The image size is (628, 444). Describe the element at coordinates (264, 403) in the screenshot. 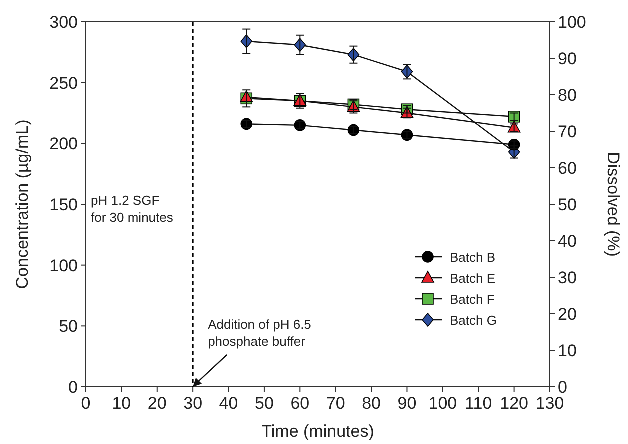

I see `x-tick-label: 50` at that location.